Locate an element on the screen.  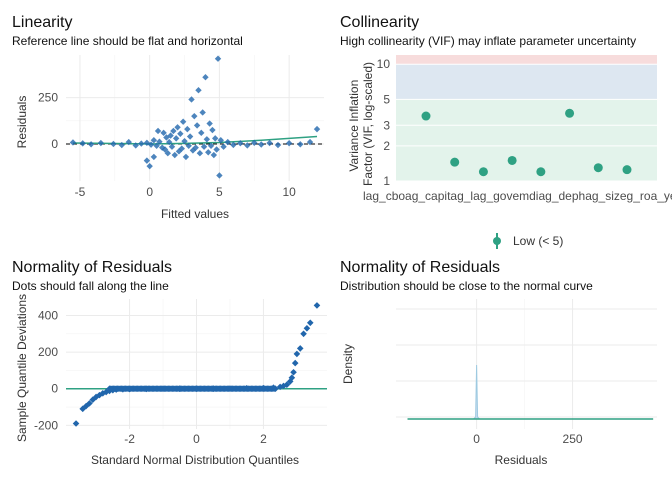
panel-title: Collinearity is located at coordinates (379, 22).